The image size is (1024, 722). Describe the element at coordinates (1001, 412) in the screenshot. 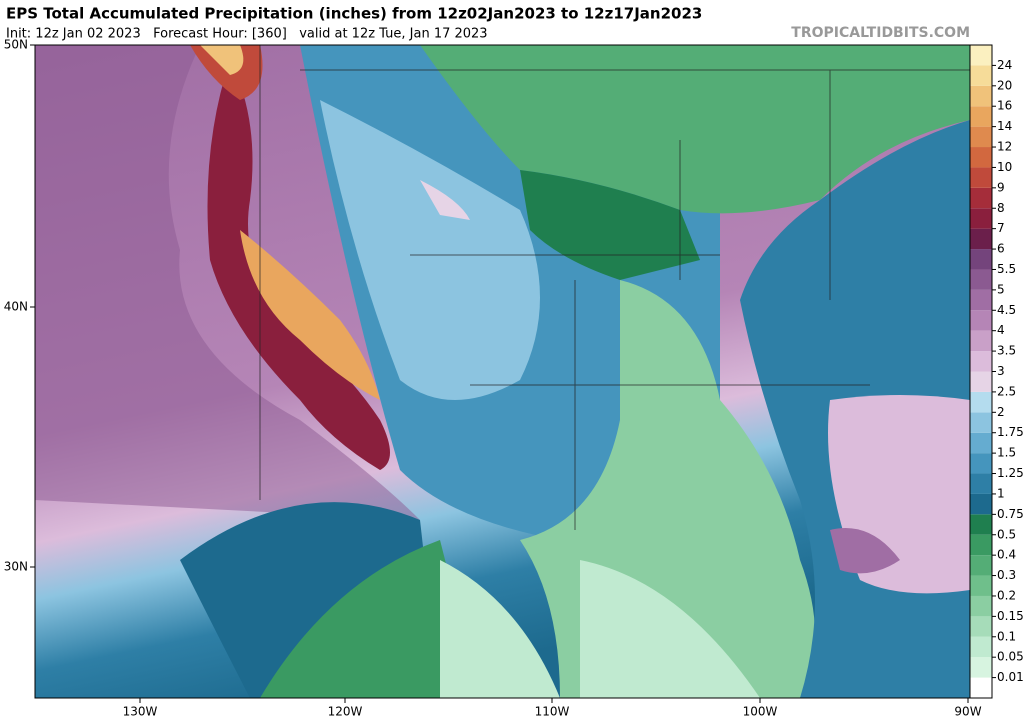

I see `colorbar-label: 2` at that location.